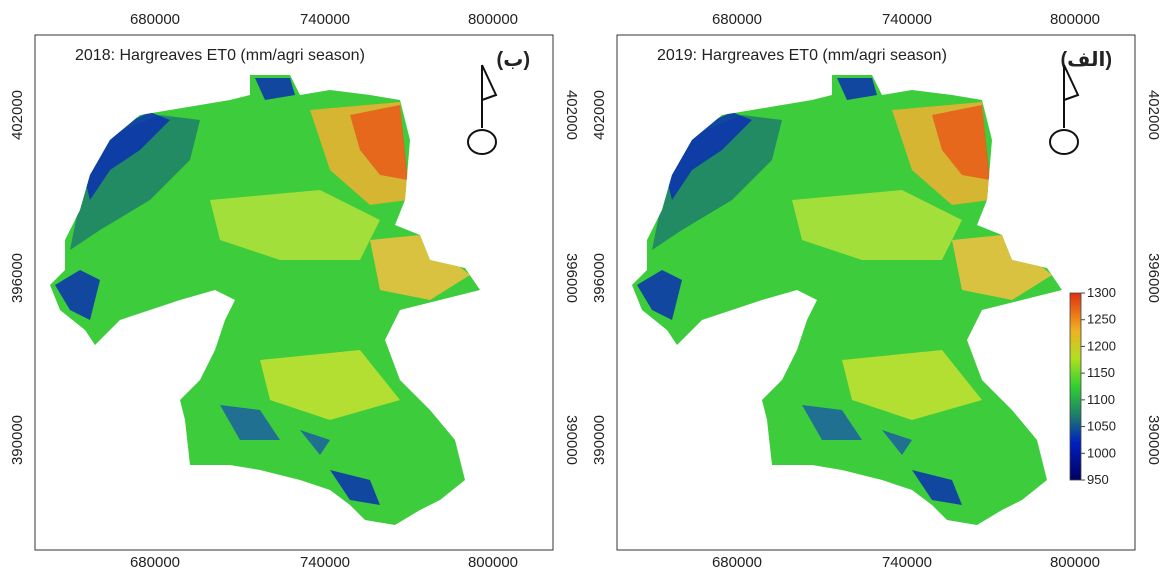  I want to click on map-title: 2018: Hargreaves ET0 (mm/agri season), so click(220, 55).